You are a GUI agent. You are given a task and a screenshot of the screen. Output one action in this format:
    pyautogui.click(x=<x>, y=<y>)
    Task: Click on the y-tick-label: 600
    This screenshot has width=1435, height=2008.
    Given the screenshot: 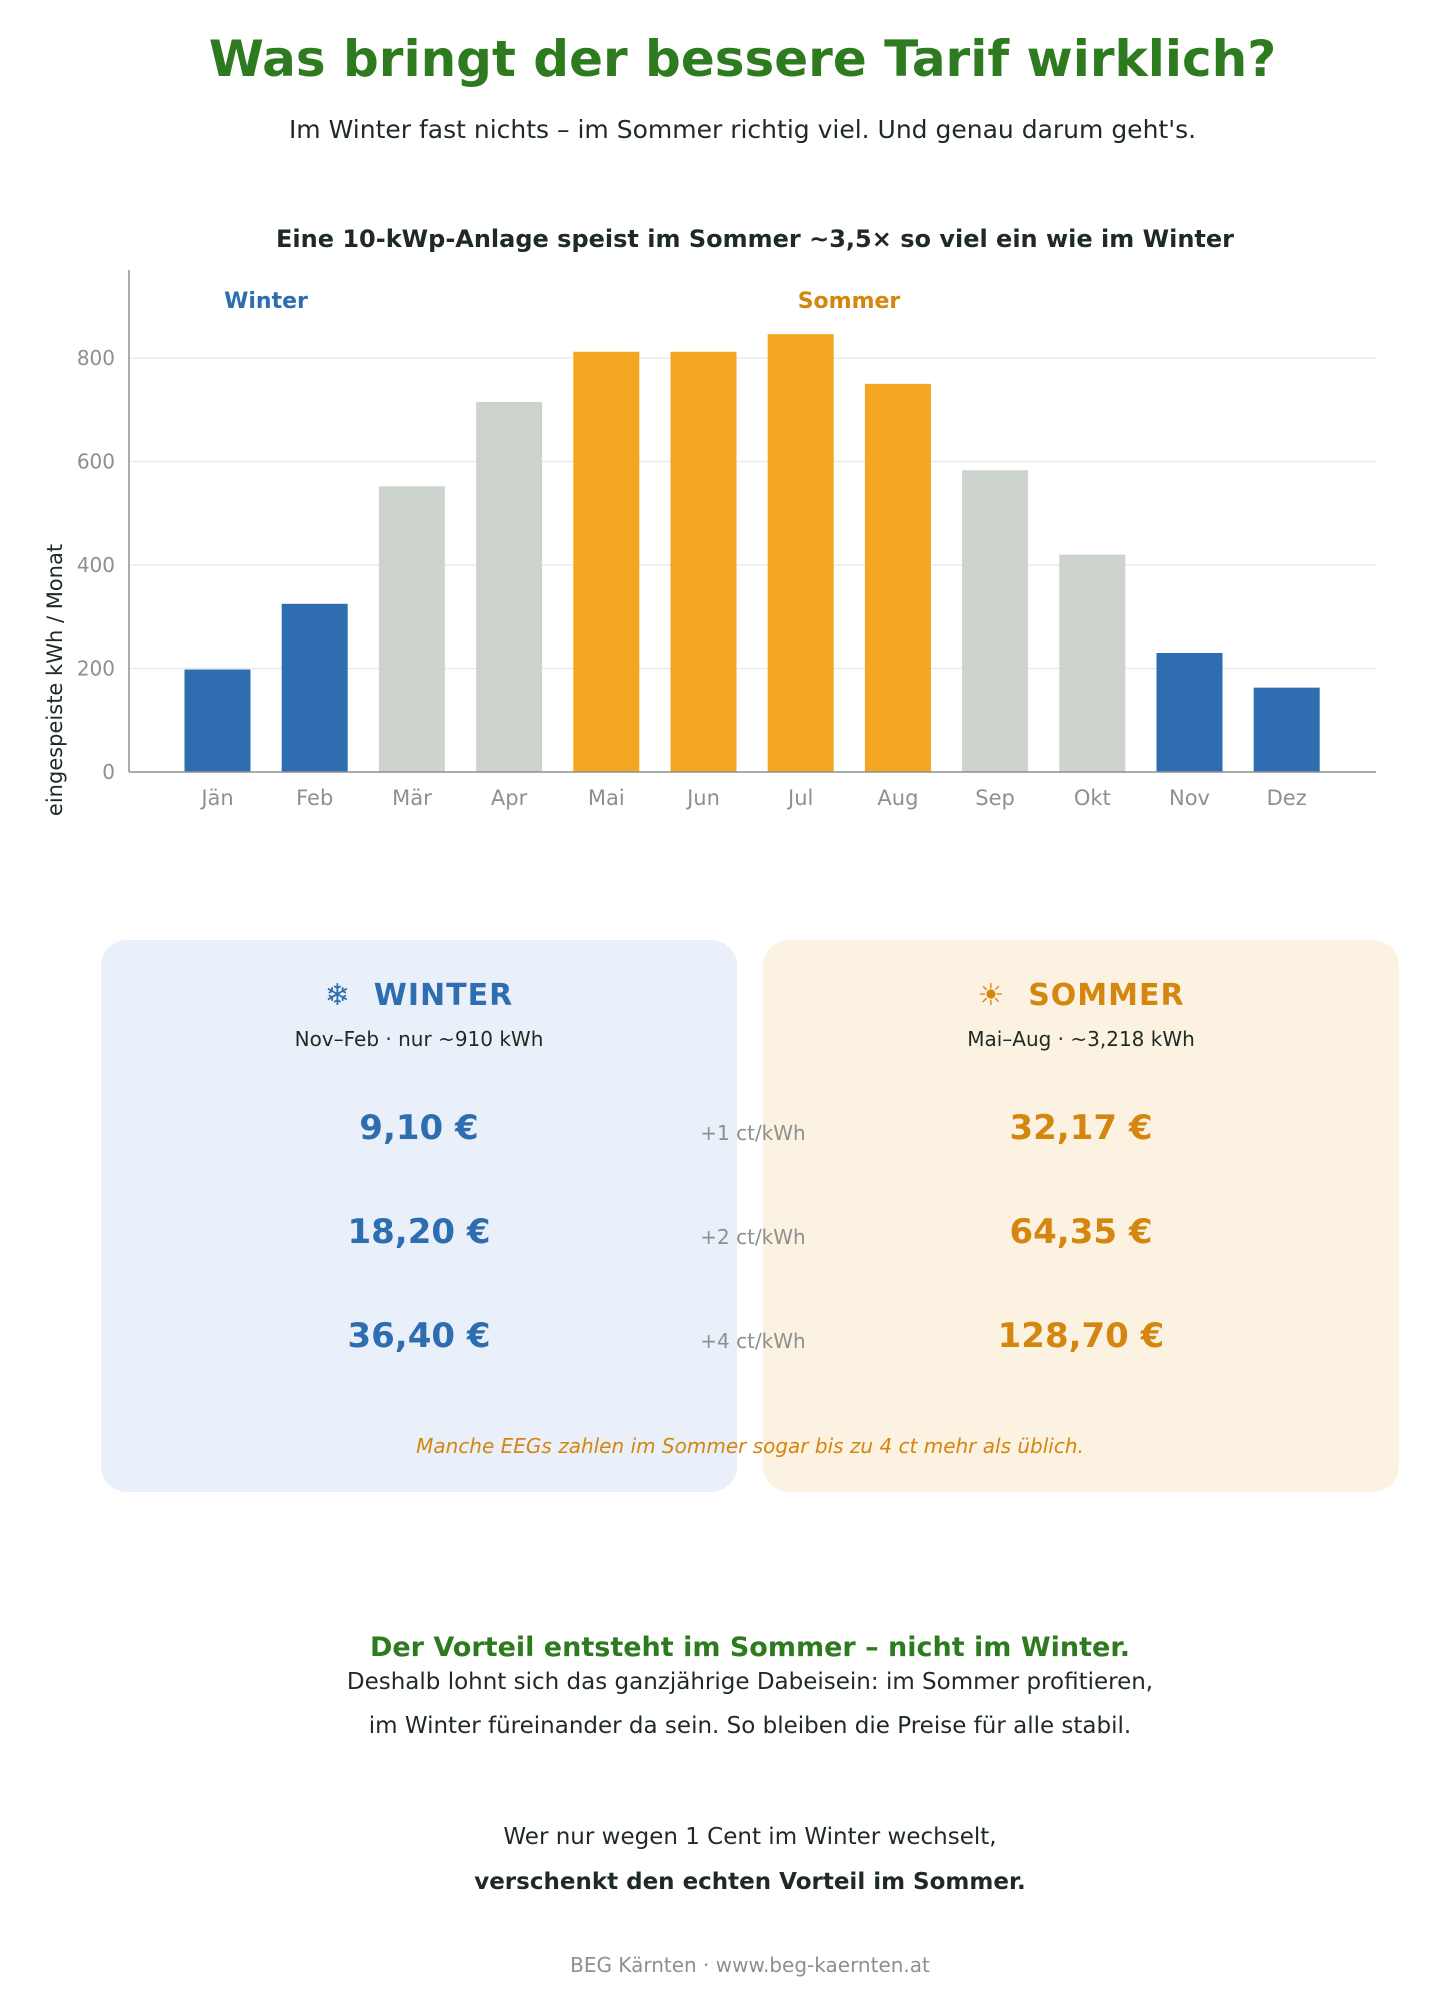 What is the action you would take?
    pyautogui.click(x=96, y=461)
    